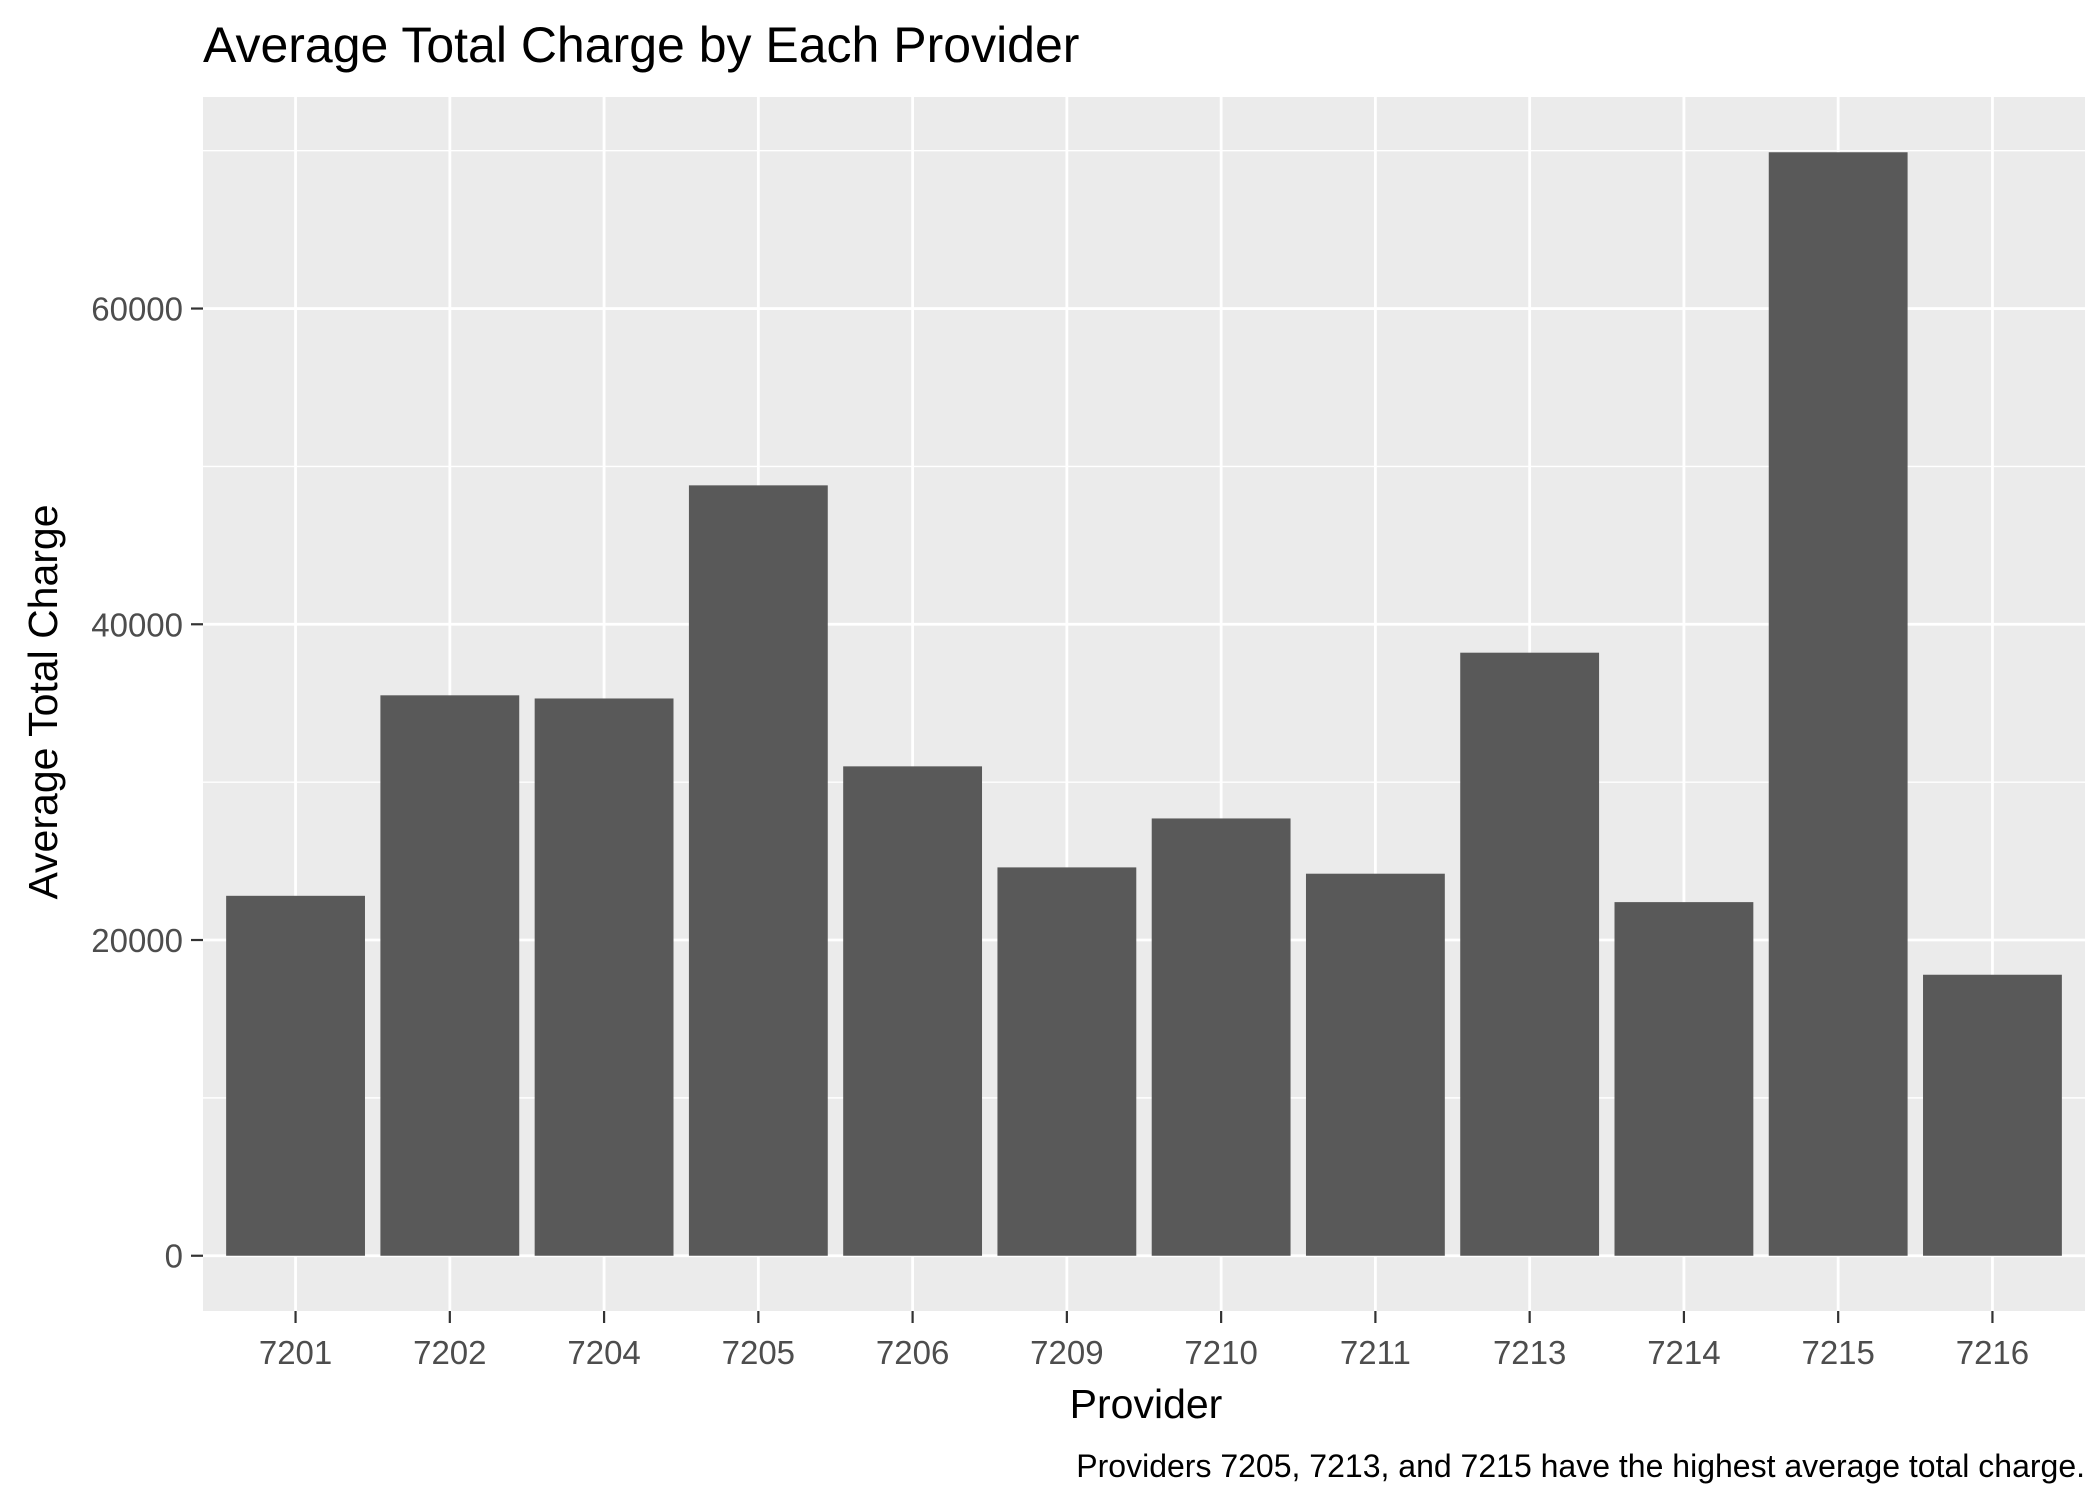 Image resolution: width=2100 pixels, height=1499 pixels. I want to click on x-tick-label: 7214, so click(1683, 1352).